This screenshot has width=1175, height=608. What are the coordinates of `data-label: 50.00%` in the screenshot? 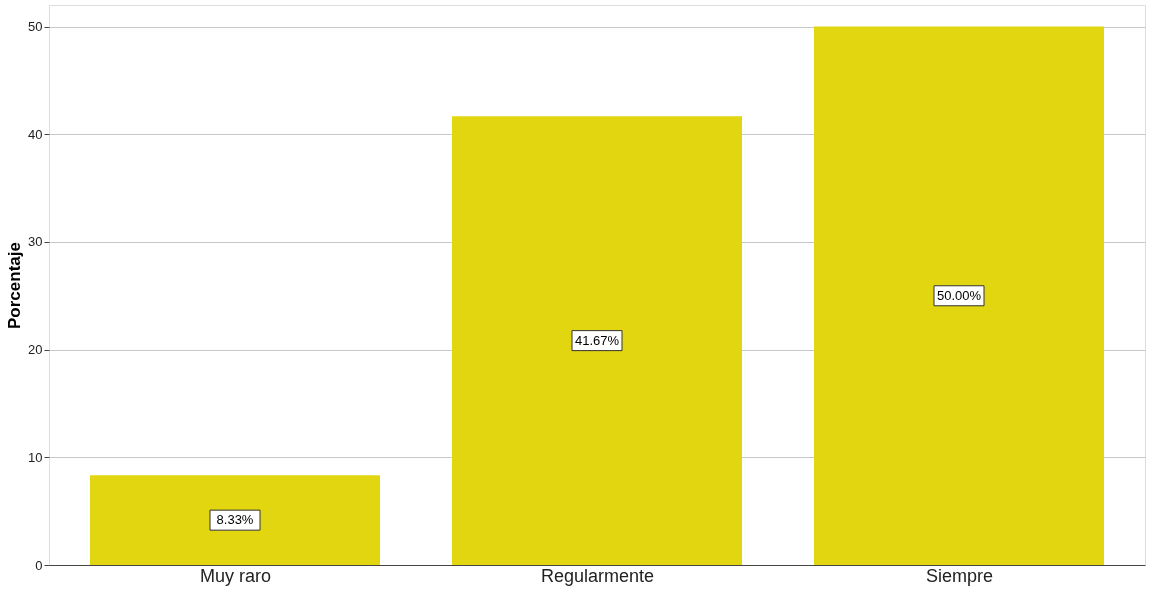 It's located at (959, 295).